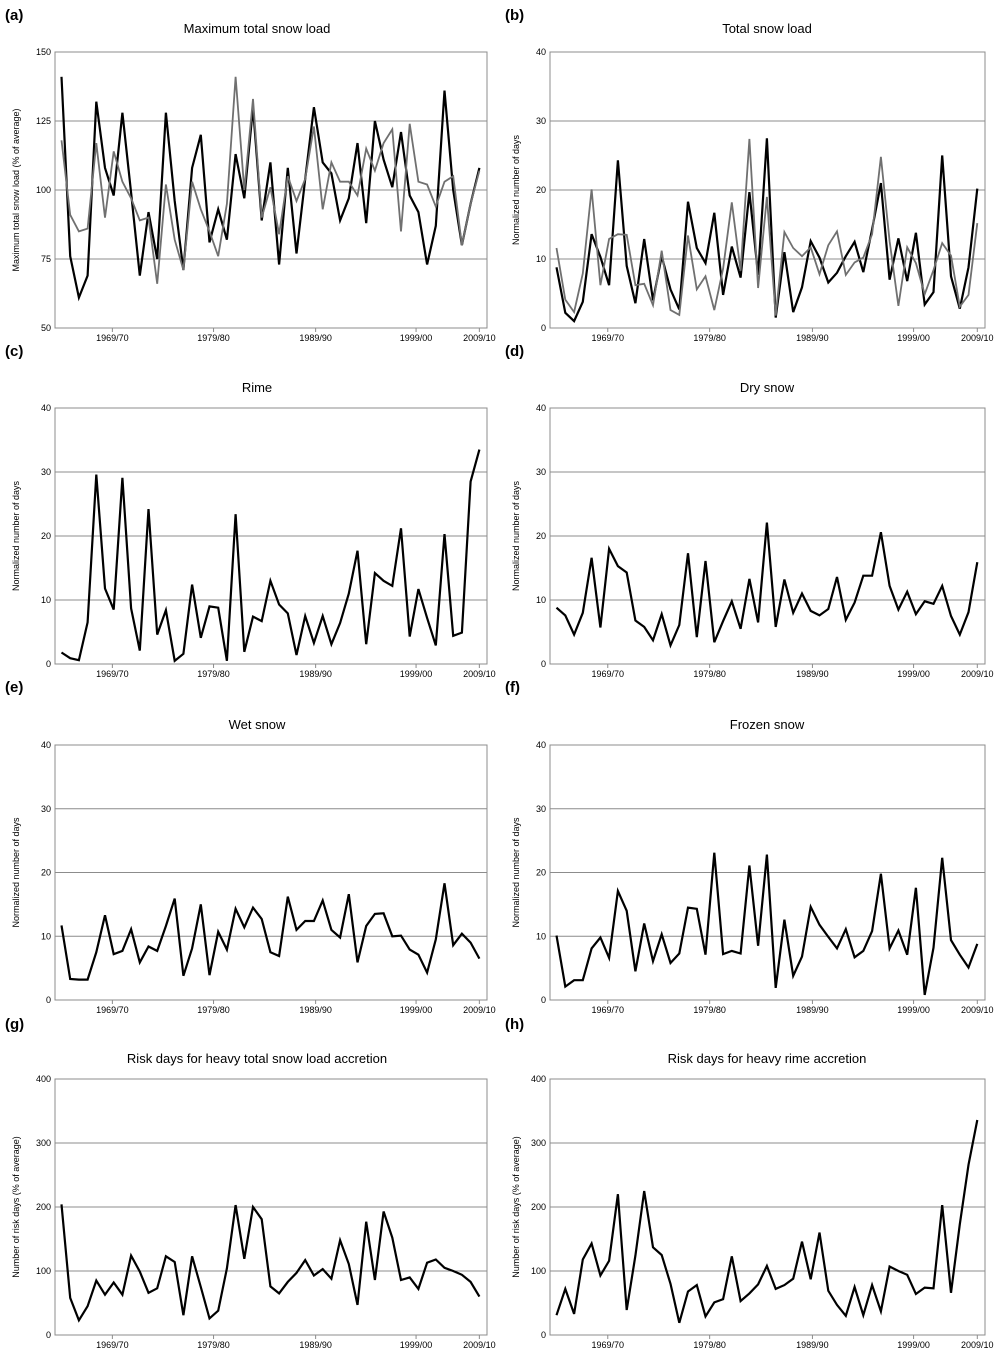 The width and height of the screenshot is (1000, 1352). What do you see at coordinates (512, 687) in the screenshot?
I see `panel-letter: (f)` at bounding box center [512, 687].